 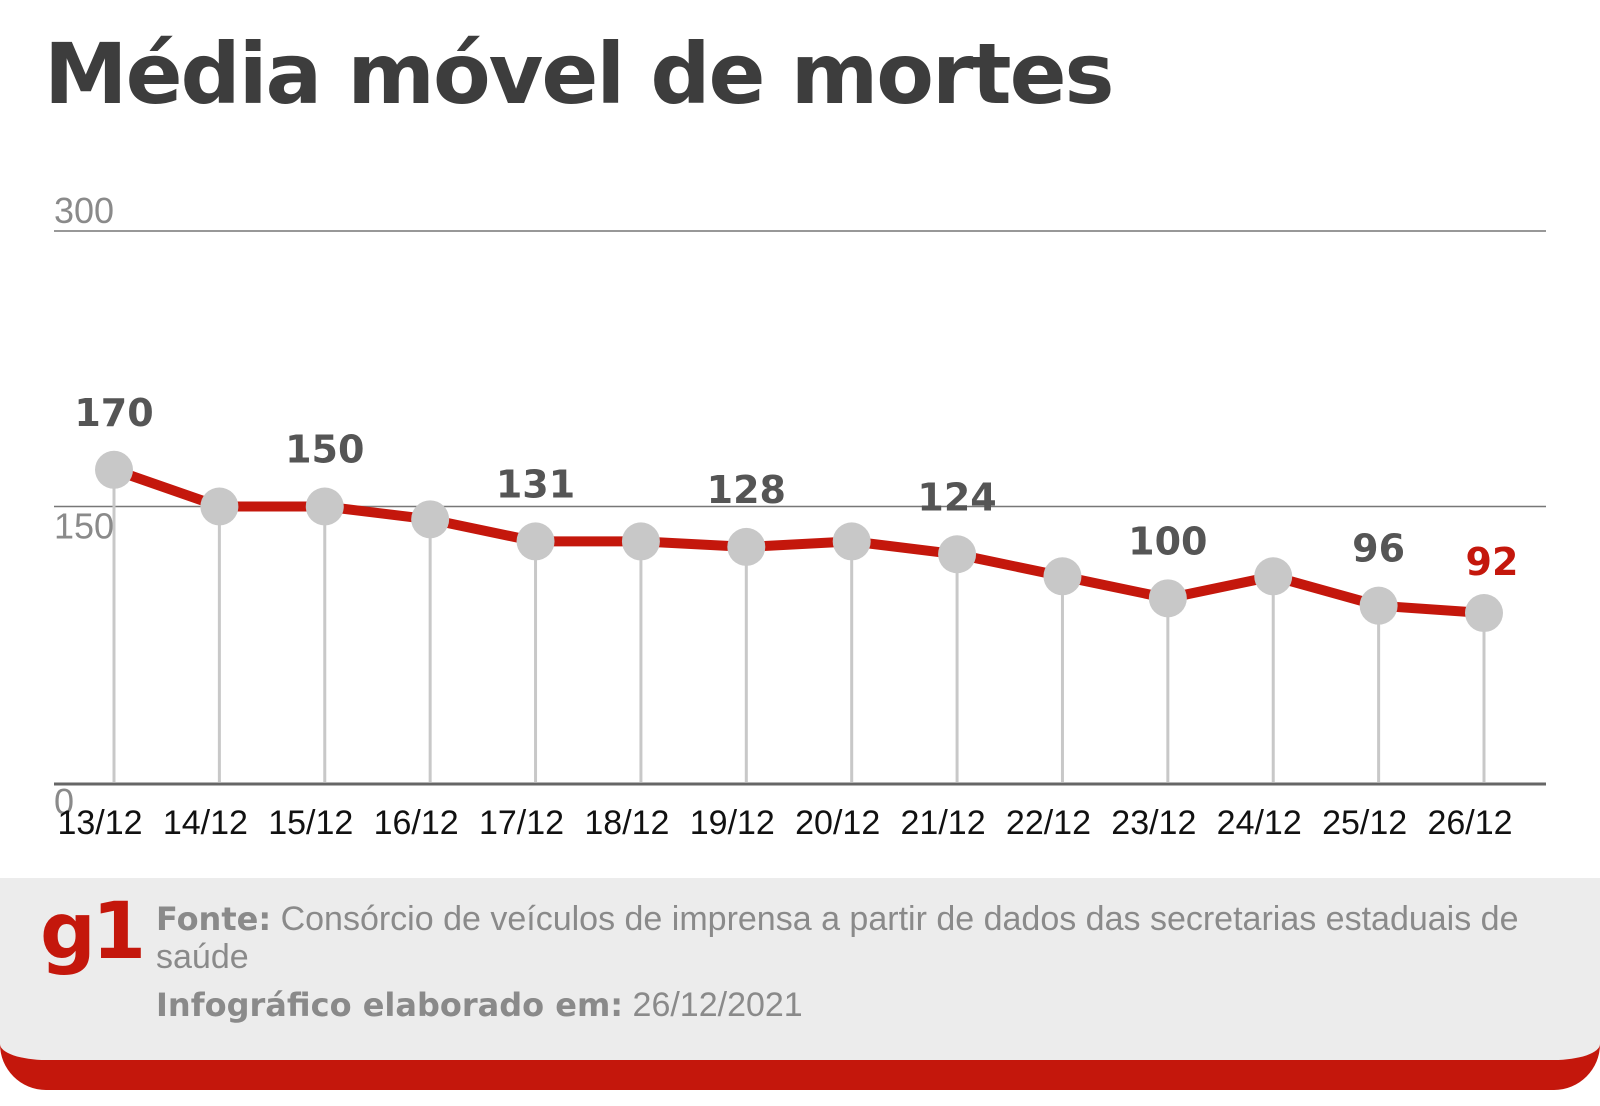 I want to click on data-points, so click(x=799, y=541).